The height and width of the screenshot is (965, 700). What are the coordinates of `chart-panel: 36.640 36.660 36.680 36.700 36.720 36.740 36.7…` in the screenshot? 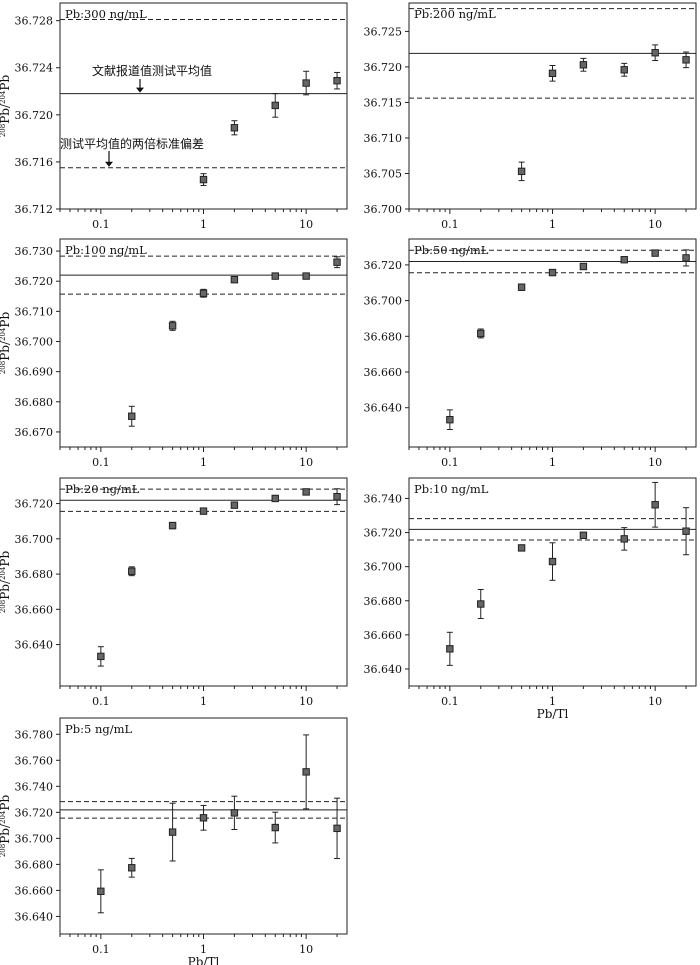 It's located at (174, 841).